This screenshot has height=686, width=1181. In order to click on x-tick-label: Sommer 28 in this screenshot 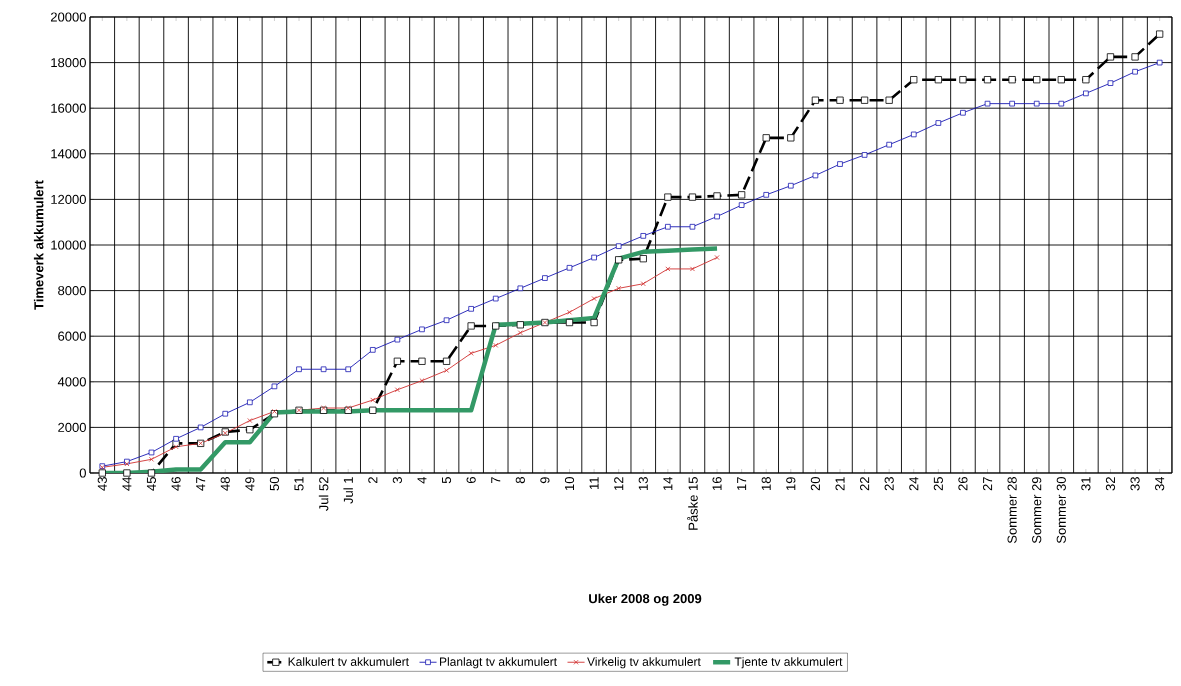, I will do `click(1012, 510)`.